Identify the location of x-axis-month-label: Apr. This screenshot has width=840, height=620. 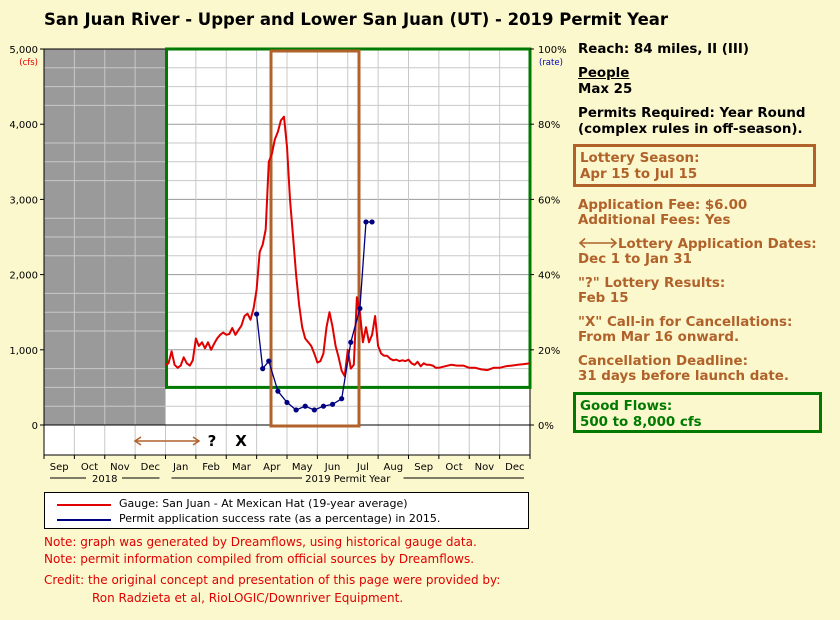
(272, 467).